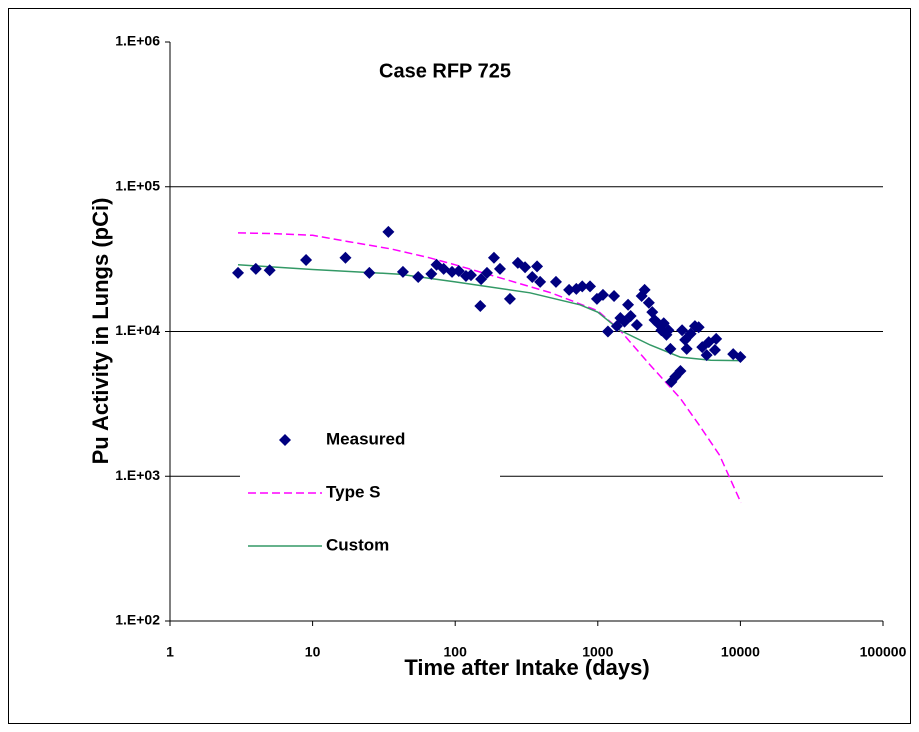 This screenshot has height=732, width=919. Describe the element at coordinates (170, 652) in the screenshot. I see `x-tick-label: 1` at that location.